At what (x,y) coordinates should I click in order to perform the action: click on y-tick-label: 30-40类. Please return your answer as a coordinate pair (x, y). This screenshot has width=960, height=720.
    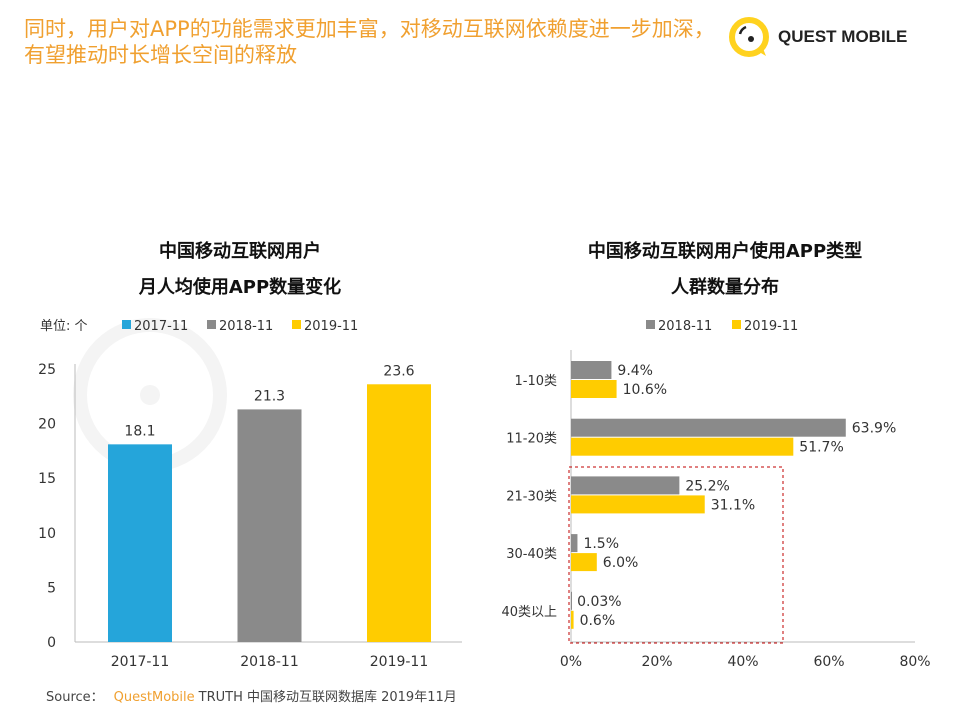
    Looking at the image, I should click on (531, 554).